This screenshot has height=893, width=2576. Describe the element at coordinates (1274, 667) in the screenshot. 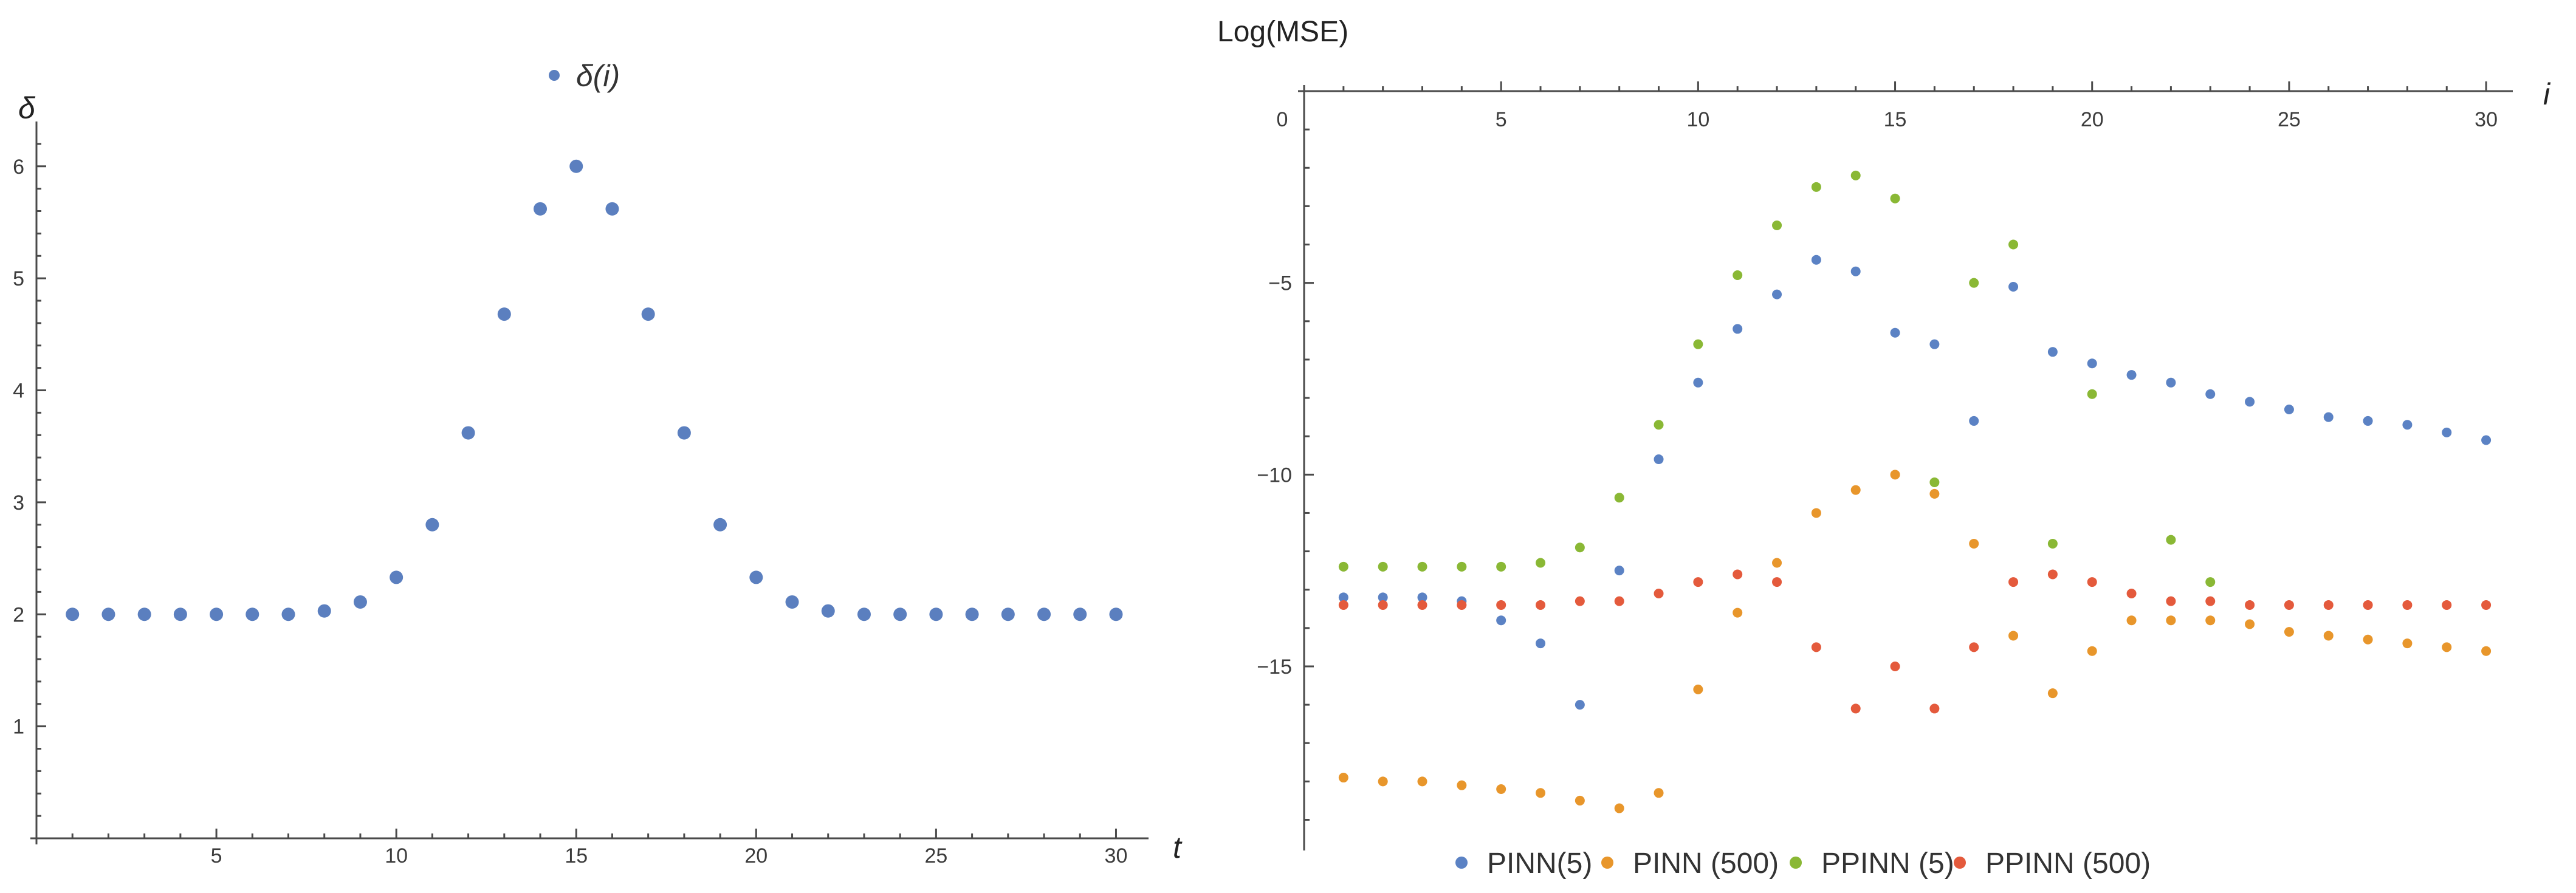

I see `right-y-tick-label: −15` at that location.